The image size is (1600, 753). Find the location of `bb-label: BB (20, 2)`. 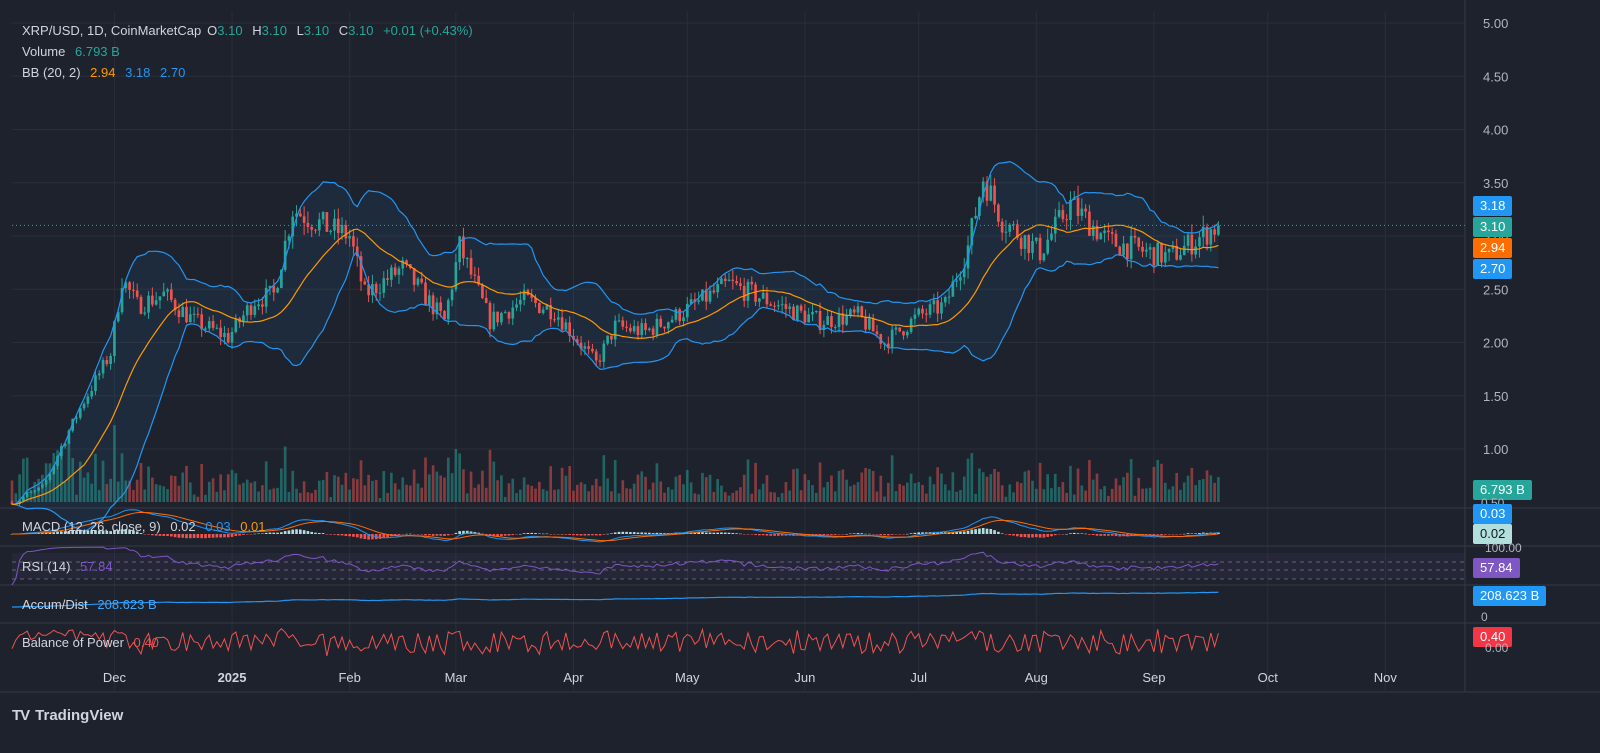

bb-label: BB (20, 2) is located at coordinates (51, 72).